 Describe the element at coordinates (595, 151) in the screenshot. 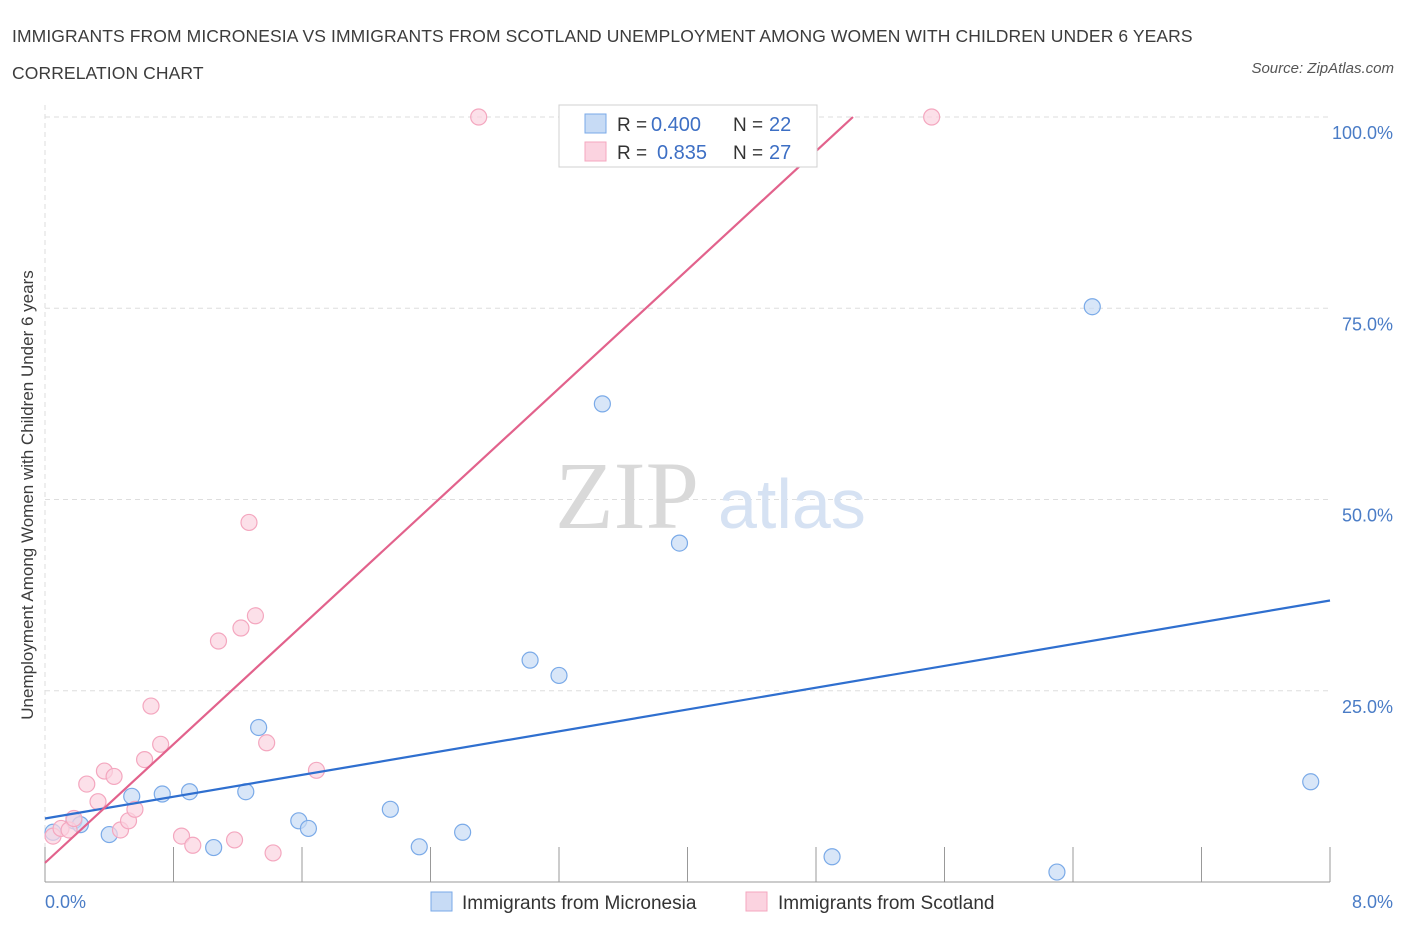

I see `legend-swatch-scotland` at that location.